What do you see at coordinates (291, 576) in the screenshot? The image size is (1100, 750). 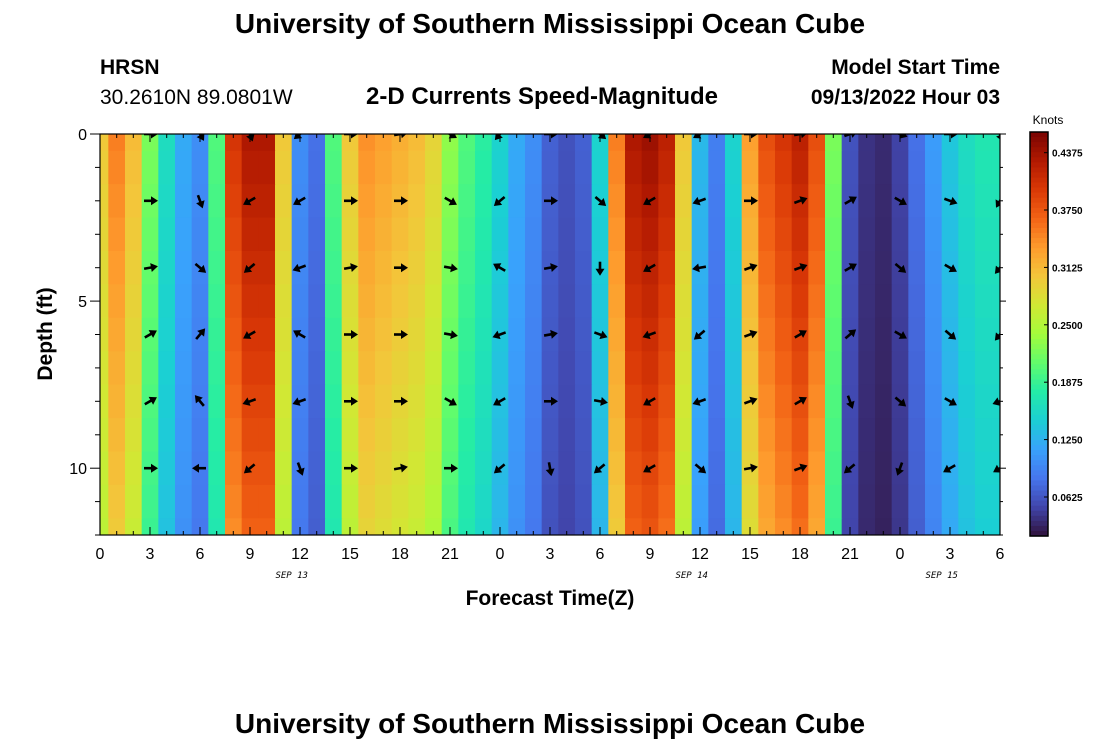 I see `date-label: SEP 13` at bounding box center [291, 576].